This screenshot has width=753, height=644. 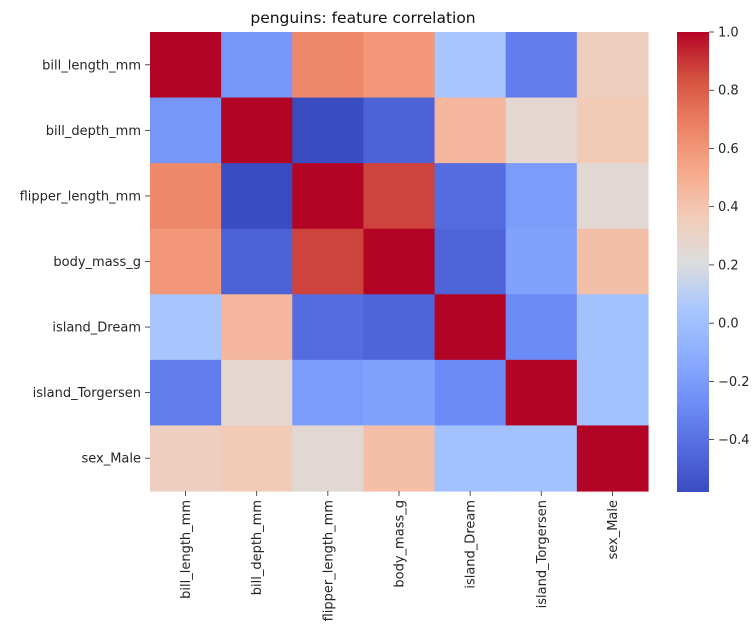 I want to click on colorbar-tick-label: −0.4, so click(x=734, y=440).